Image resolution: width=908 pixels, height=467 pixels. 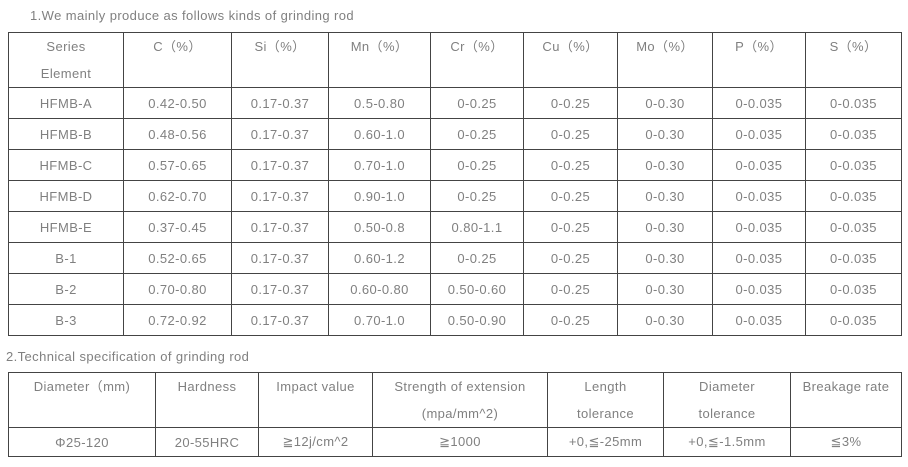 I want to click on table-cell: B-2, so click(x=66, y=289).